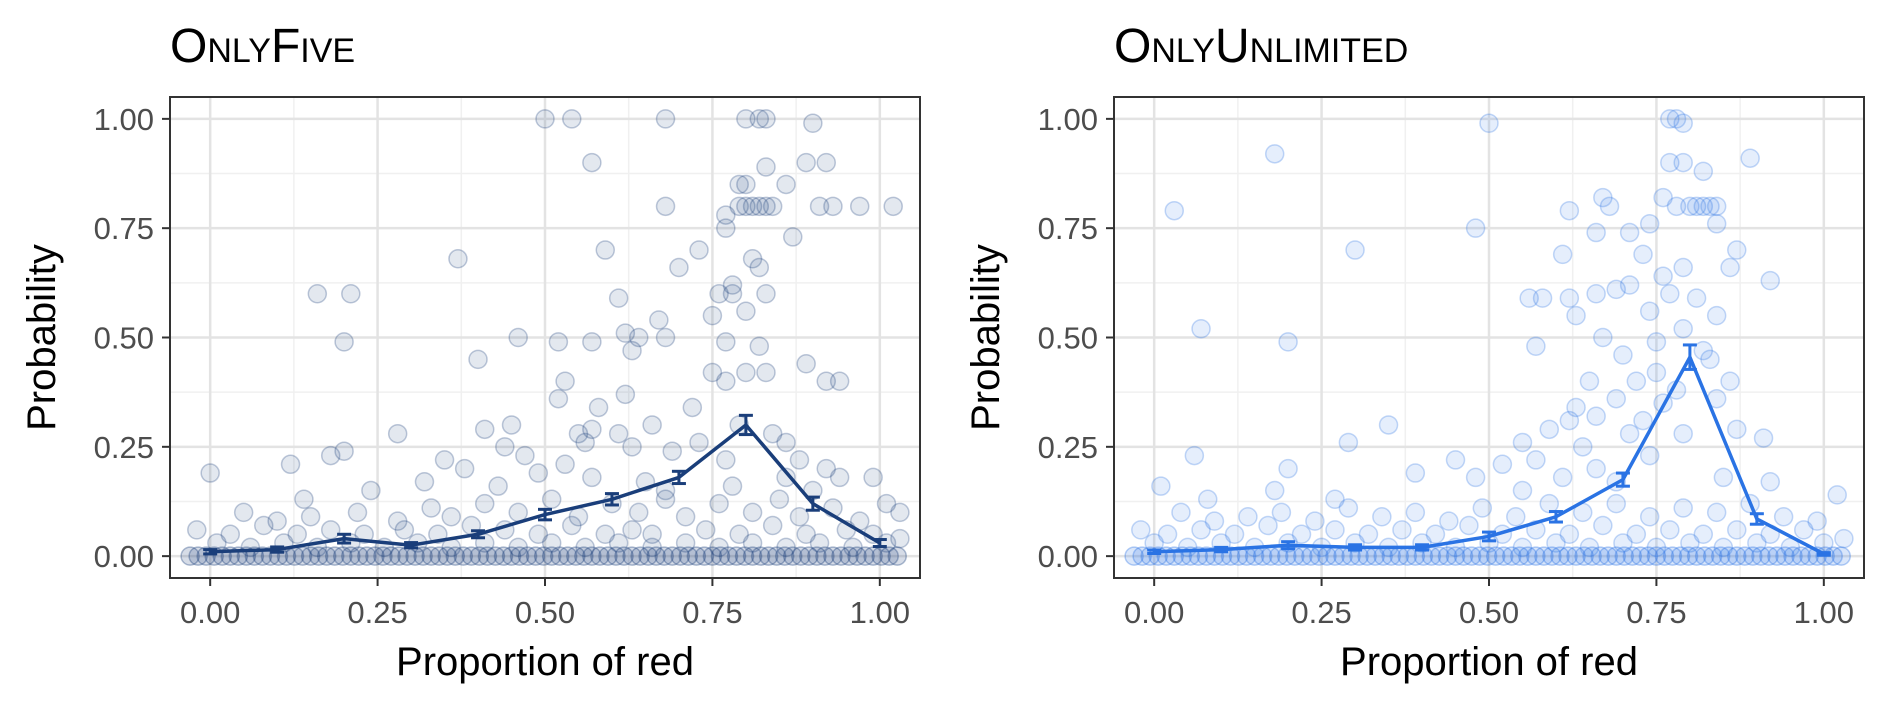  What do you see at coordinates (124, 447) in the screenshot?
I see `y-tick-label: 0.25` at bounding box center [124, 447].